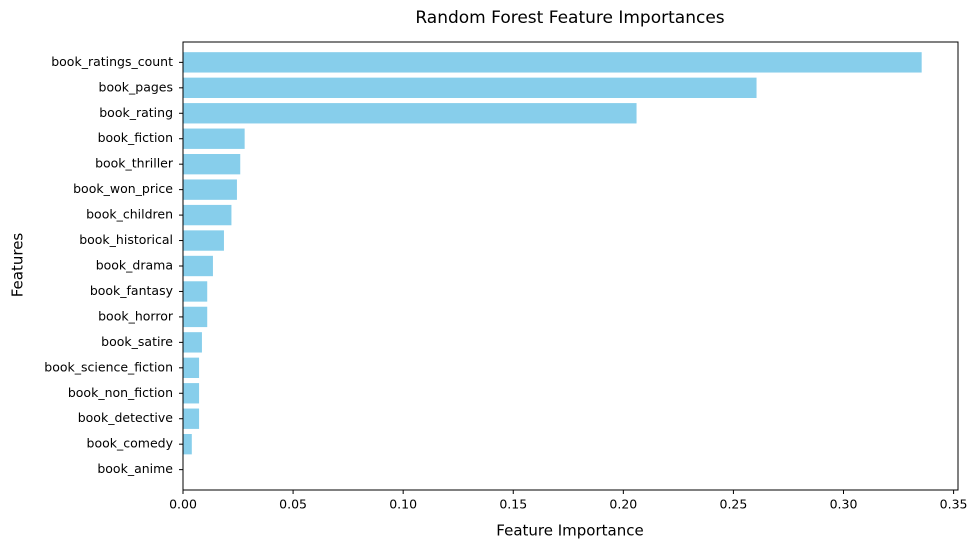  I want to click on y-tick-label: book_pages, so click(136, 86).